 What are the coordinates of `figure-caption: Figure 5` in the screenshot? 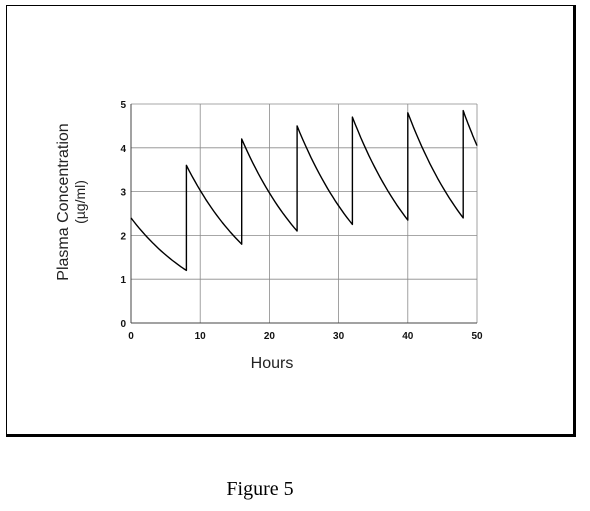 It's located at (260, 489).